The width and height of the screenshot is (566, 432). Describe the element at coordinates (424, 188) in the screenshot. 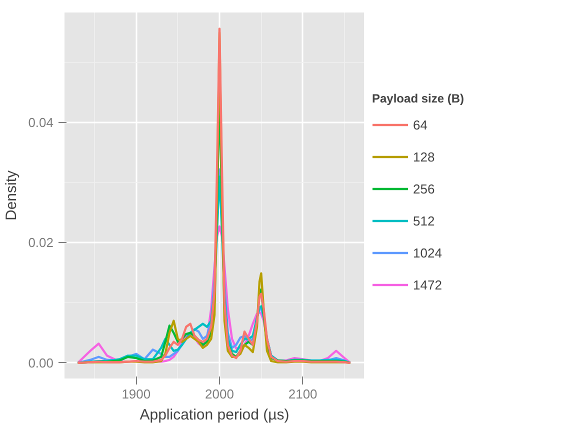

I see `legend-label: 256` at that location.